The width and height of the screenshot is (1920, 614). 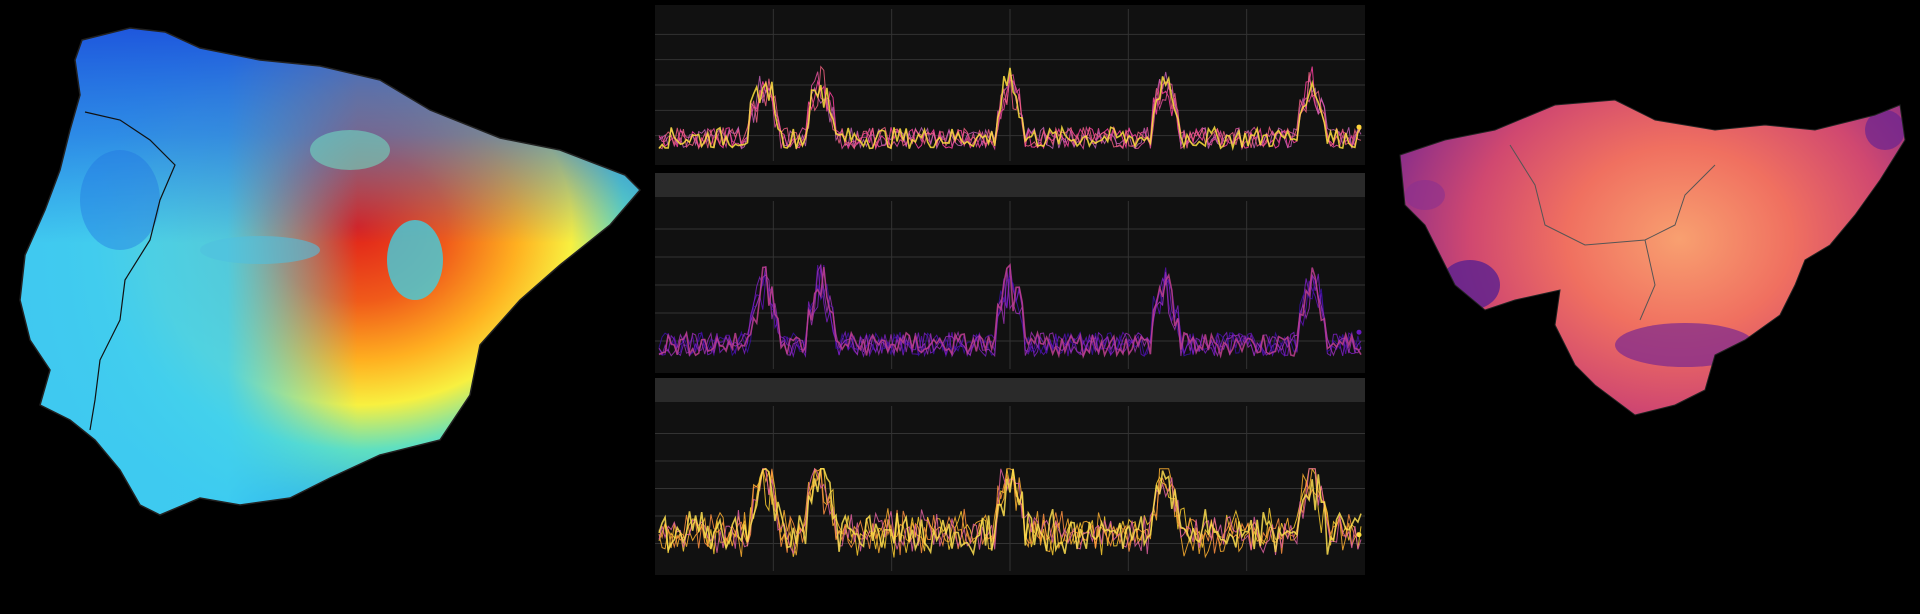 I want to click on panel-top, so click(x=1010, y=85).